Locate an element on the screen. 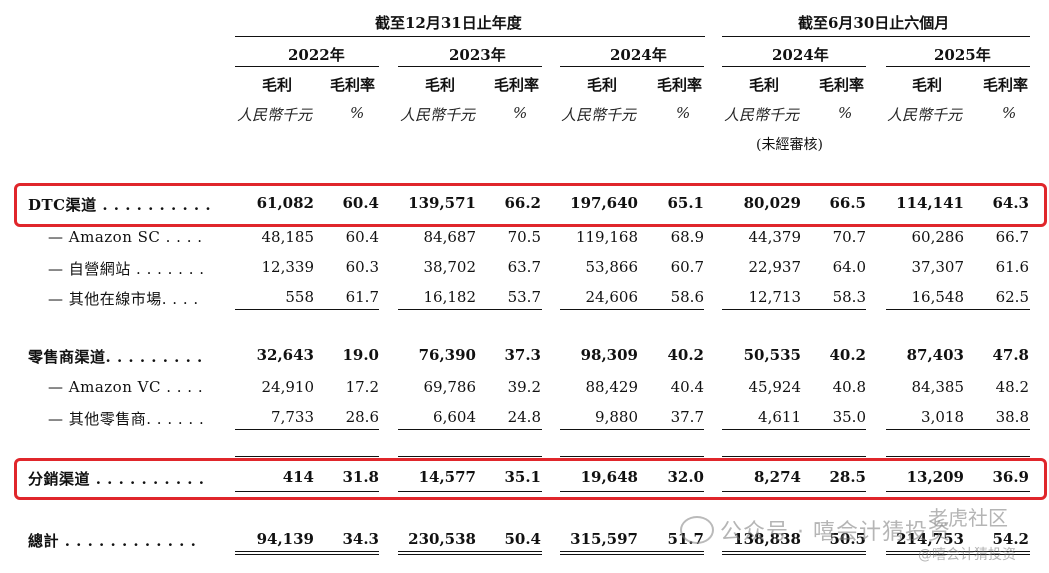 Image resolution: width=1049 pixels, height=573 pixels. cell-gross-margin: 65.1 is located at coordinates (685, 203).